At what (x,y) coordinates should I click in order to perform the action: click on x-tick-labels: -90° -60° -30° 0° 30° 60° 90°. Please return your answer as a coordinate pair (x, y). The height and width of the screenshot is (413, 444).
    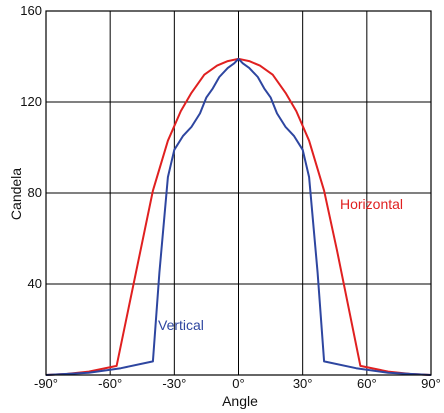
    Looking at the image, I should click on (237, 383).